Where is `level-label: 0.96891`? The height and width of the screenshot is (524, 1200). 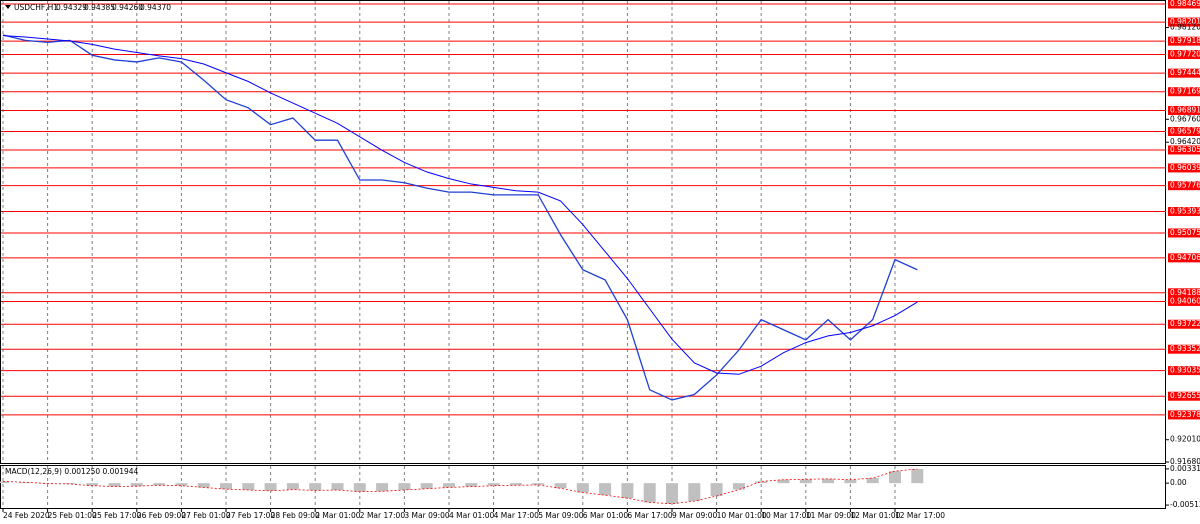
level-label: 0.96891 is located at coordinates (1185, 109).